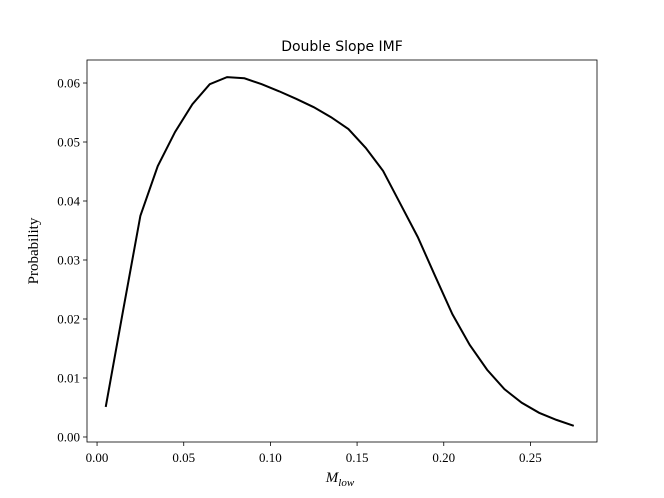 This screenshot has height=498, width=664. Describe the element at coordinates (346, 483) in the screenshot. I see `x-axis-label-subscript: low` at that location.